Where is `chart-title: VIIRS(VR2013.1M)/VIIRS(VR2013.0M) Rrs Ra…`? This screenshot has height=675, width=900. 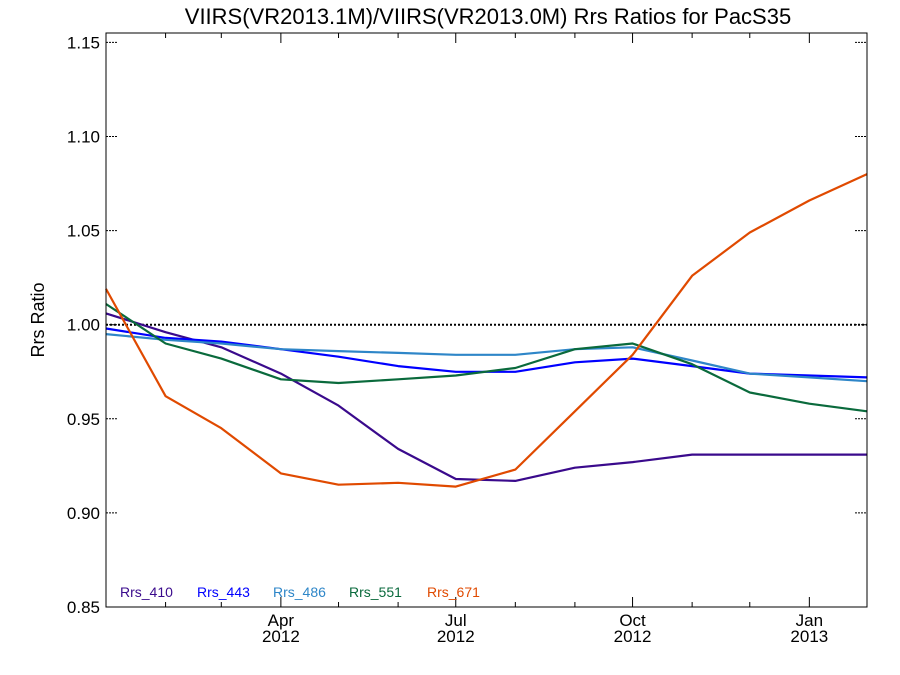 chart-title: VIIRS(VR2013.1M)/VIIRS(VR2013.0M) Rrs Ra… is located at coordinates (488, 16).